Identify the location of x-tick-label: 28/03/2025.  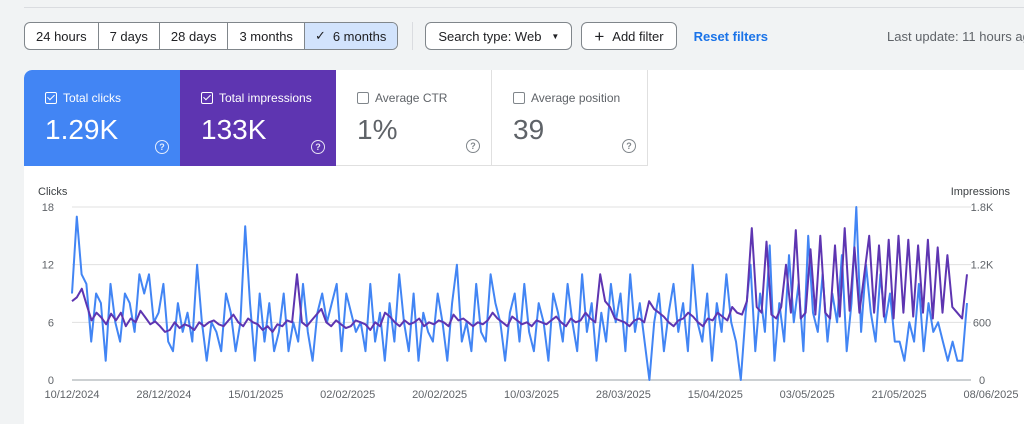
(623, 395).